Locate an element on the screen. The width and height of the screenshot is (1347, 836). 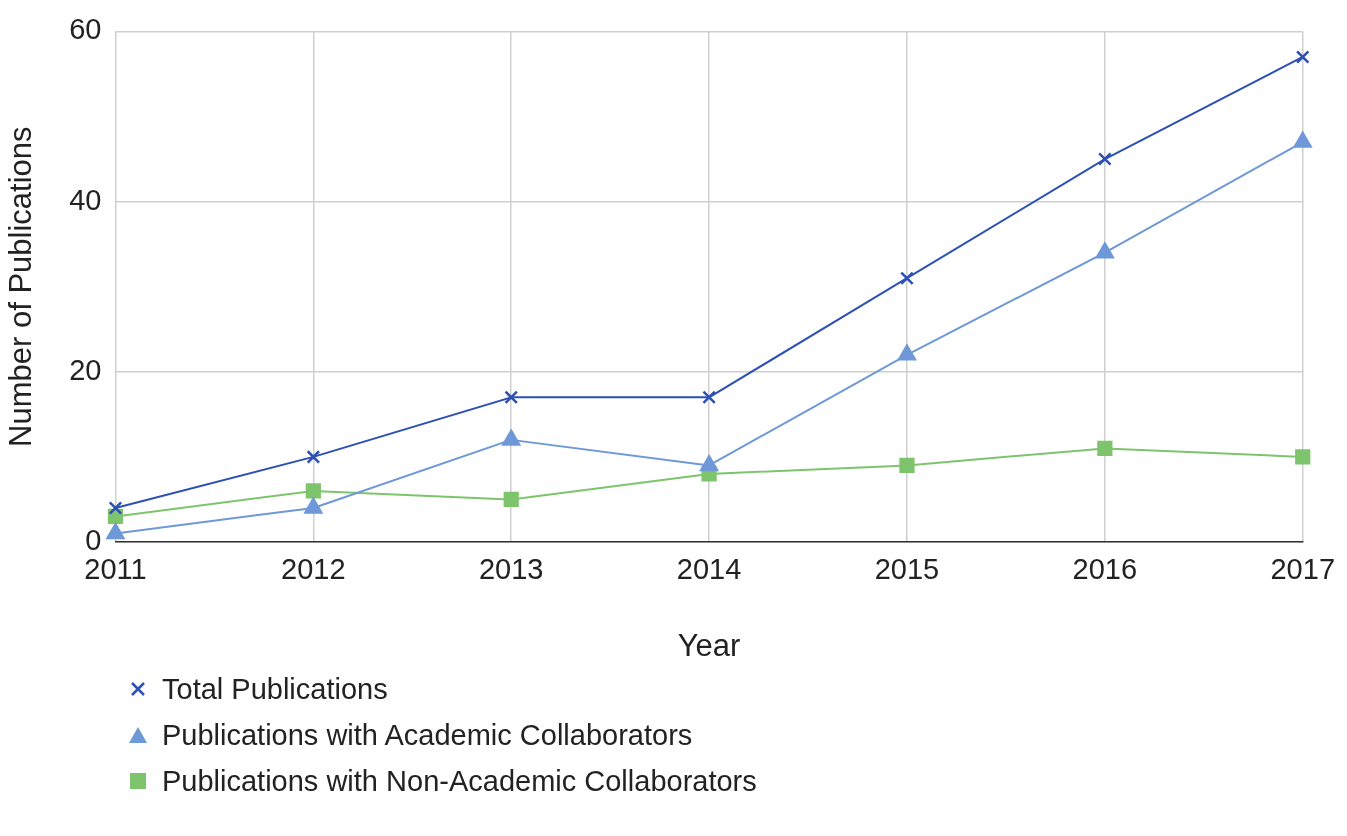
x-tick-label: 2016 is located at coordinates (1105, 569).